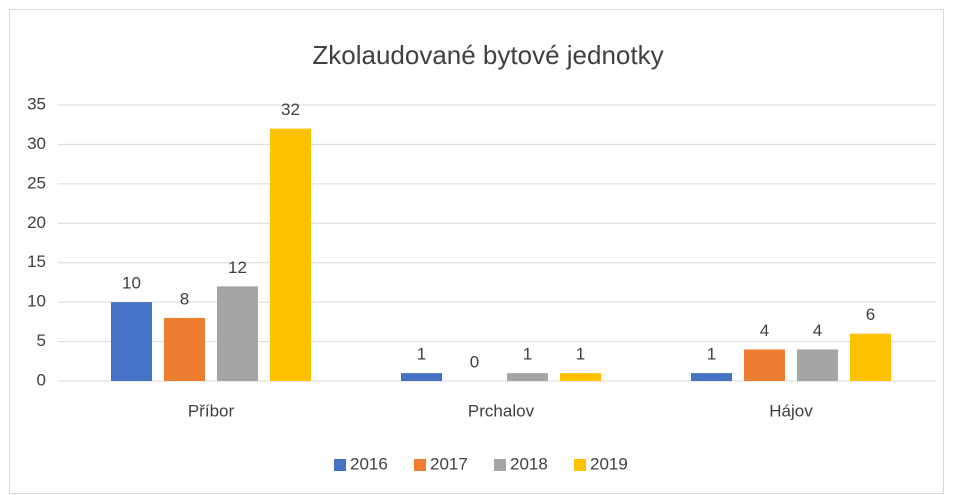 This screenshot has width=954, height=495. I want to click on y-tick-label: 25, so click(36, 182).